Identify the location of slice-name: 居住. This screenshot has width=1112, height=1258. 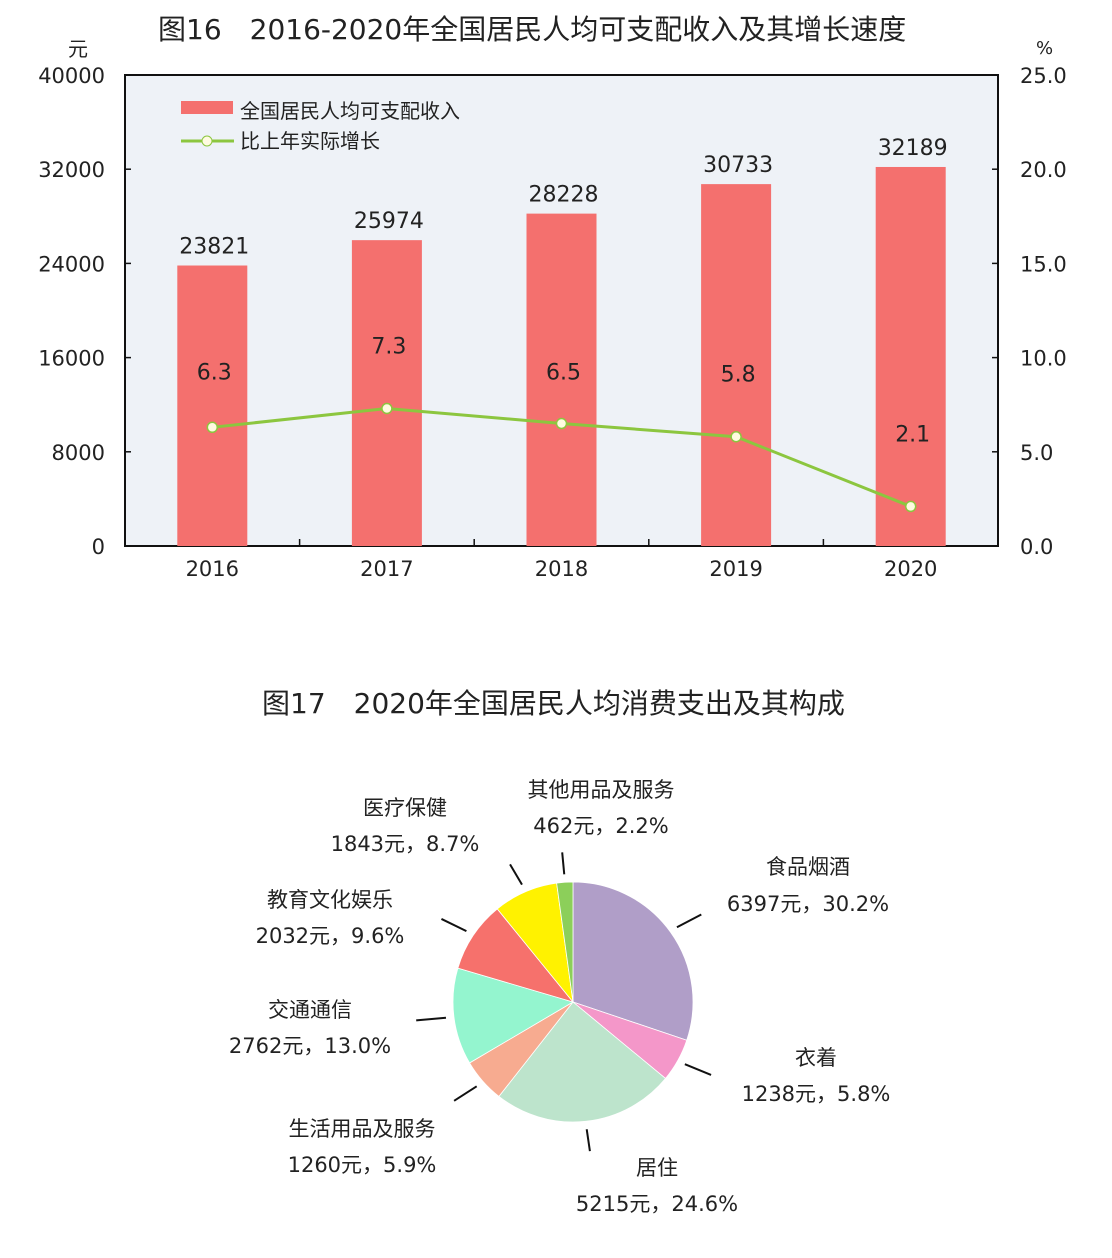
(657, 1168).